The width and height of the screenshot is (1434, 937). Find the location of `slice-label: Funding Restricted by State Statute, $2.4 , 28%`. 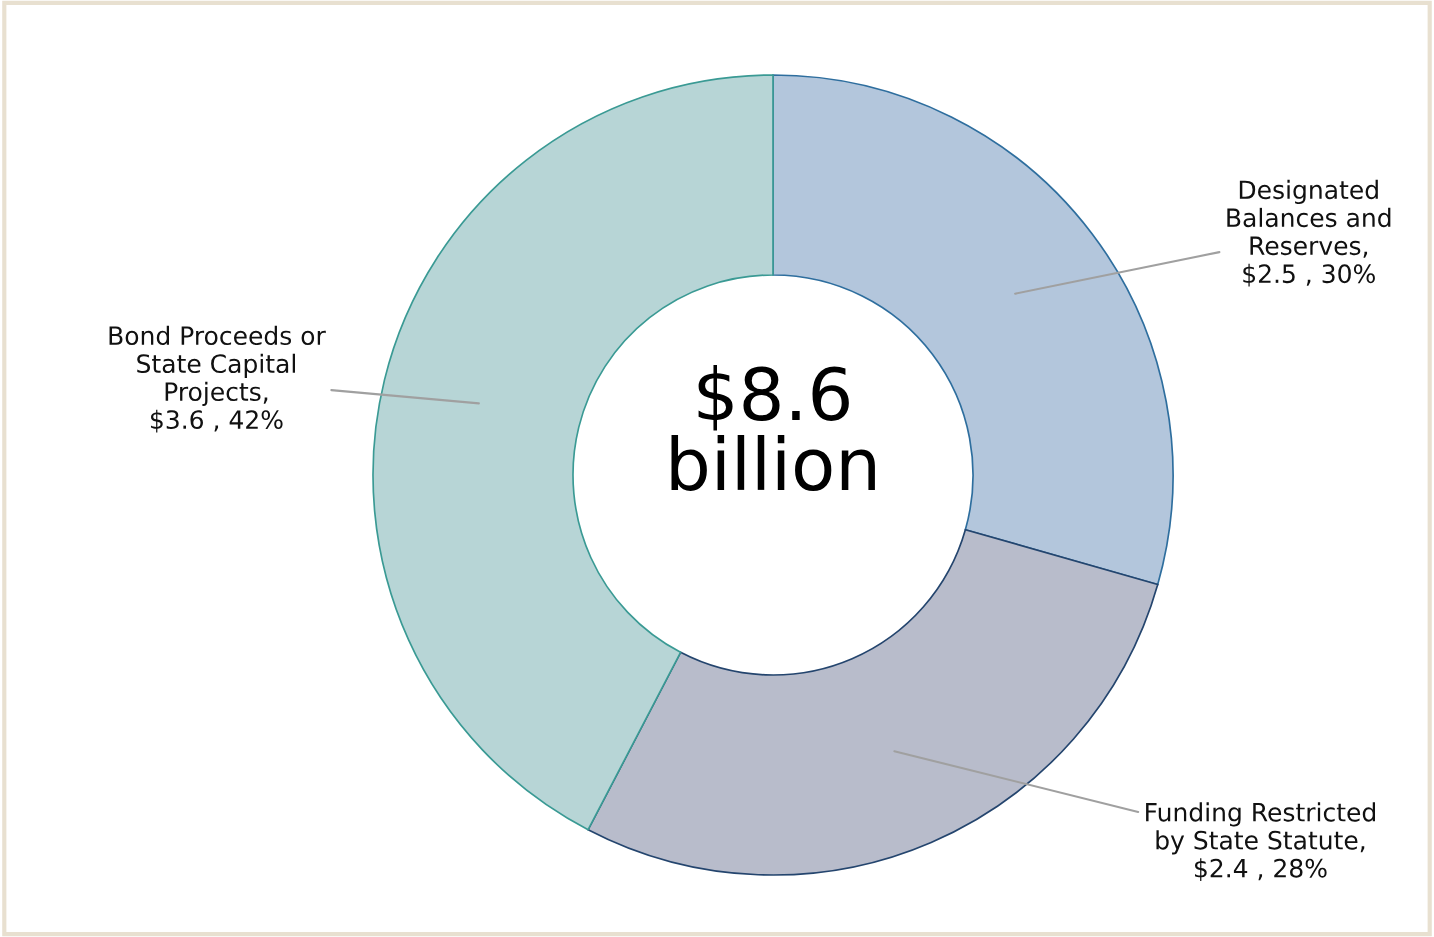

slice-label: Funding Restricted by State Statute, $2.4 , 28% is located at coordinates (1261, 841).